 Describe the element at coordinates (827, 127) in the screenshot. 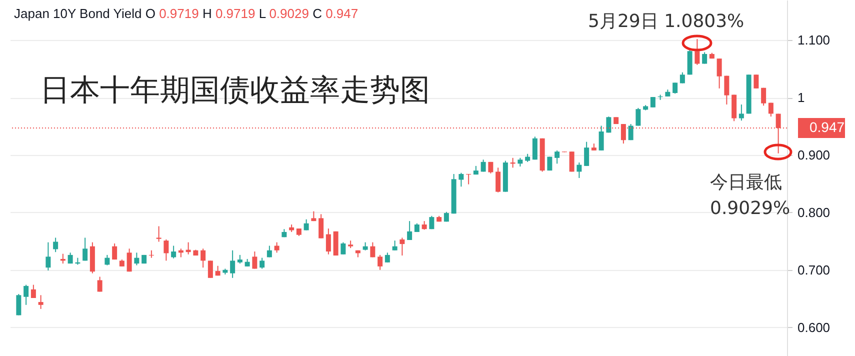

I see `ref-line-label: 0.947` at that location.